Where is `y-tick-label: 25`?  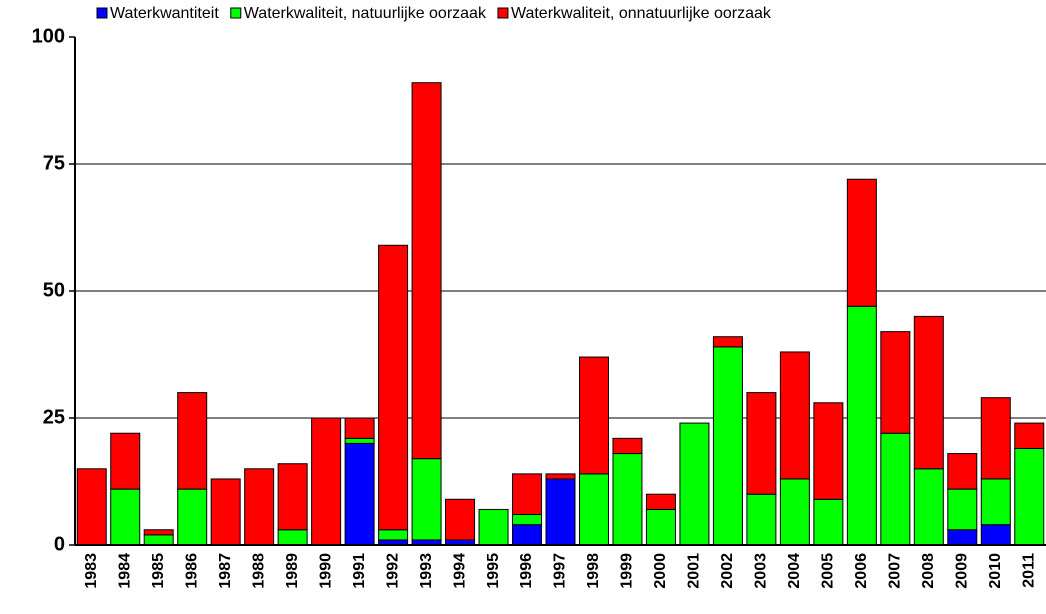
y-tick-label: 25 is located at coordinates (54, 417).